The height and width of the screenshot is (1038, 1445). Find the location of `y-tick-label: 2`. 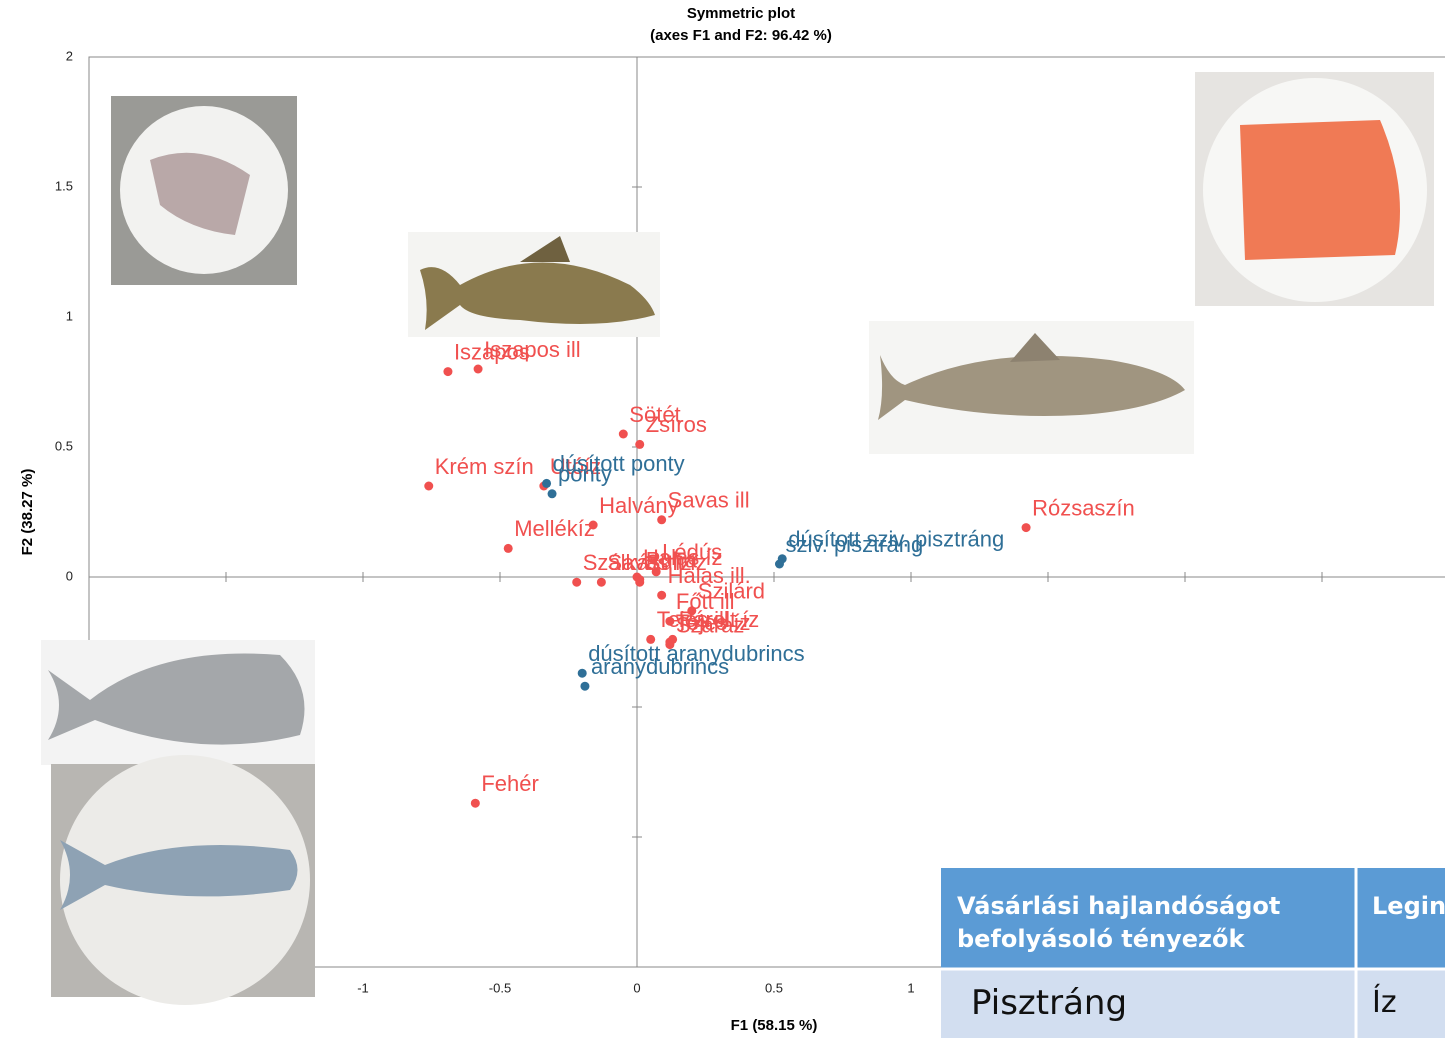

y-tick-label: 2 is located at coordinates (69, 55).